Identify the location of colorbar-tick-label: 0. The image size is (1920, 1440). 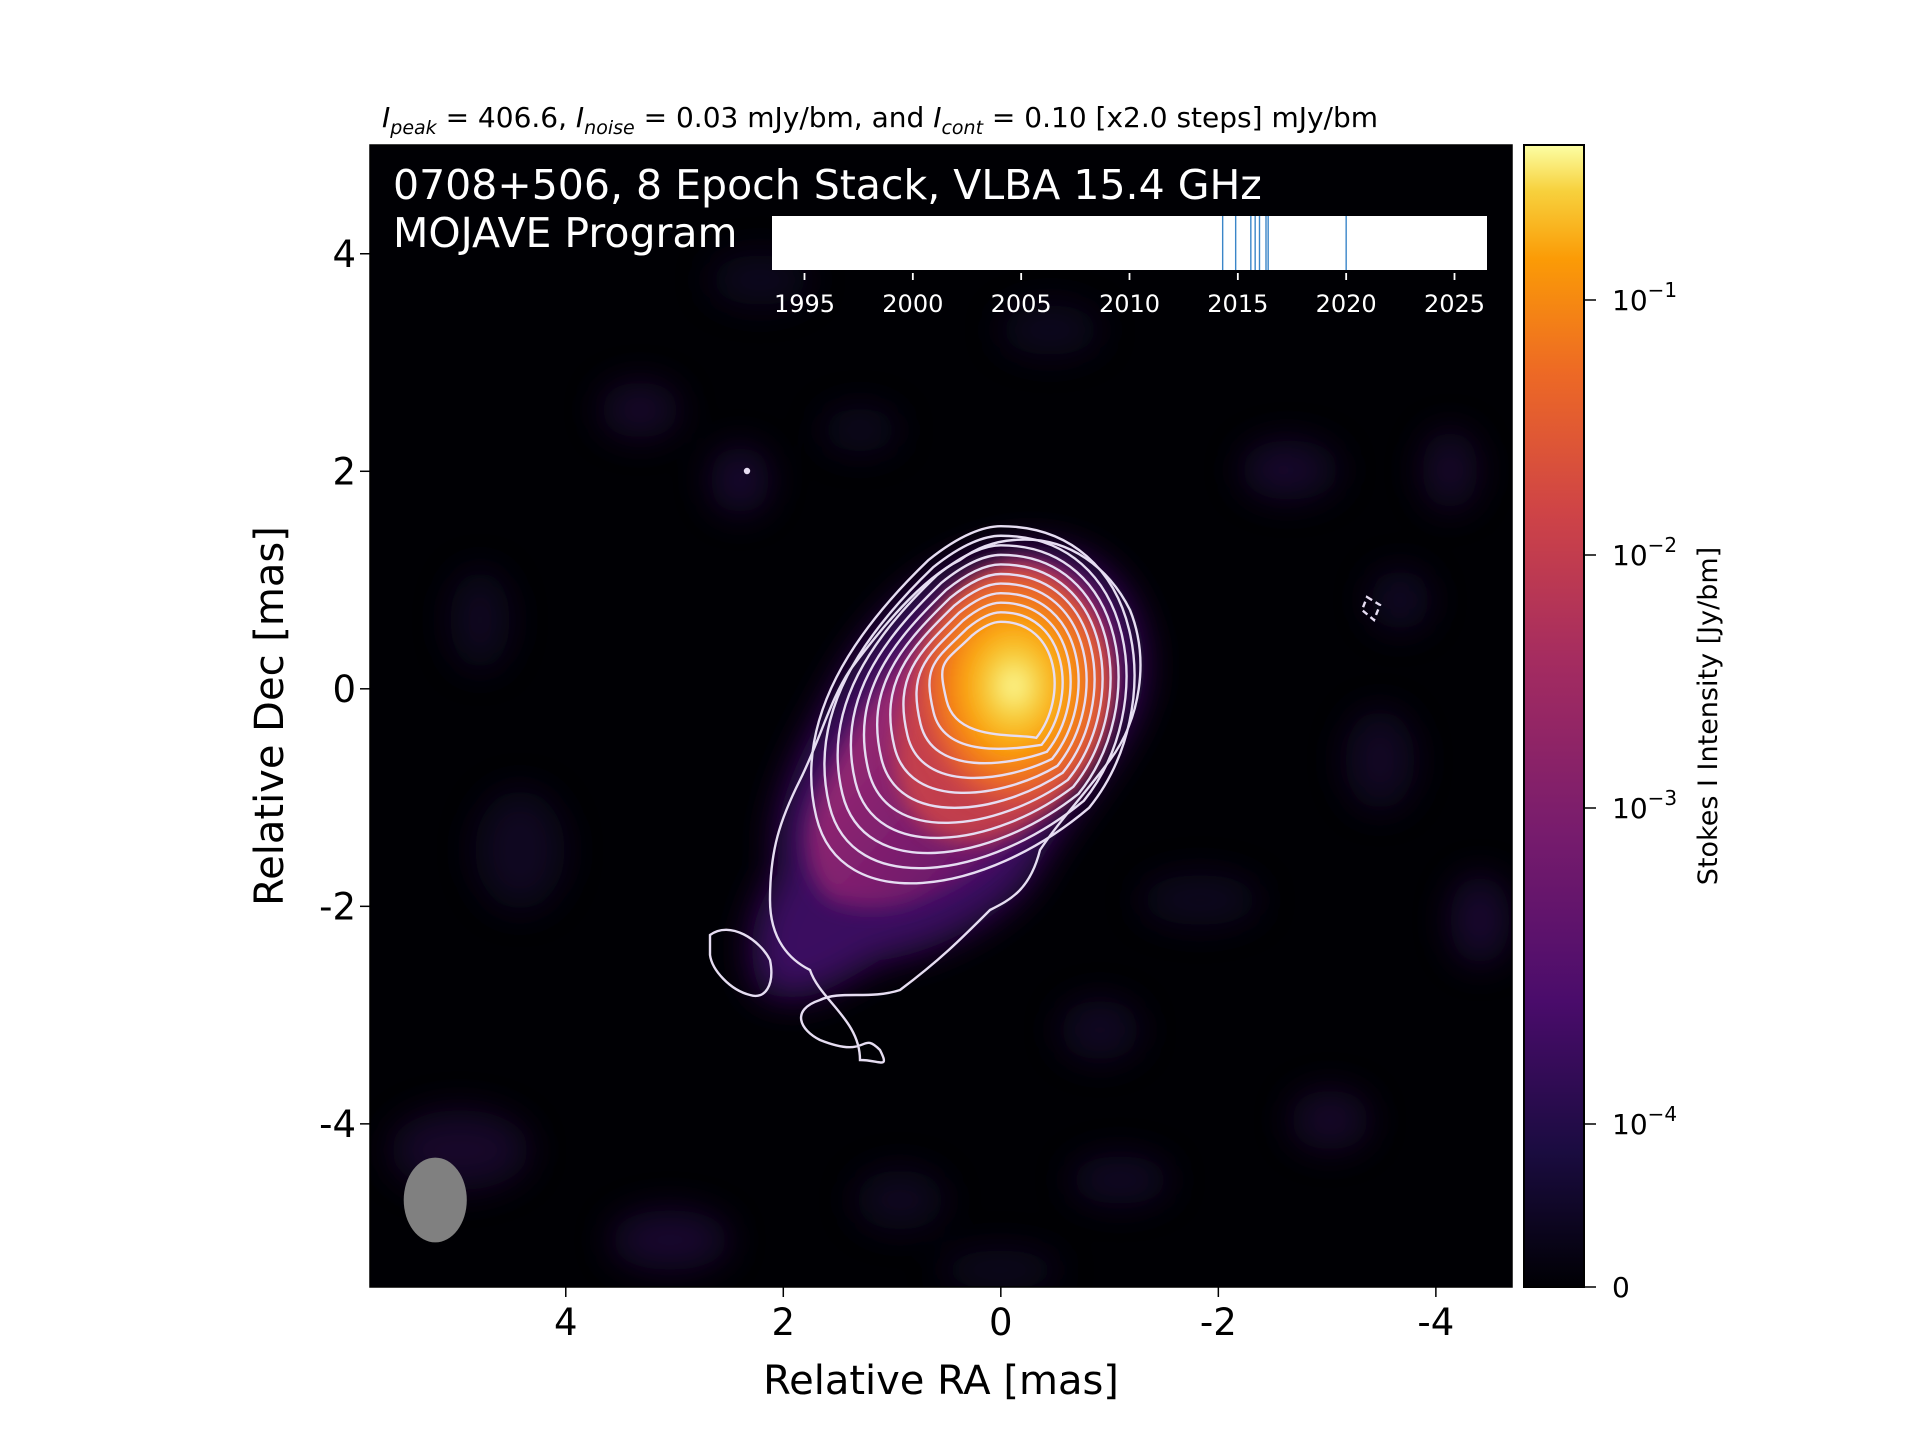
(1621, 1287).